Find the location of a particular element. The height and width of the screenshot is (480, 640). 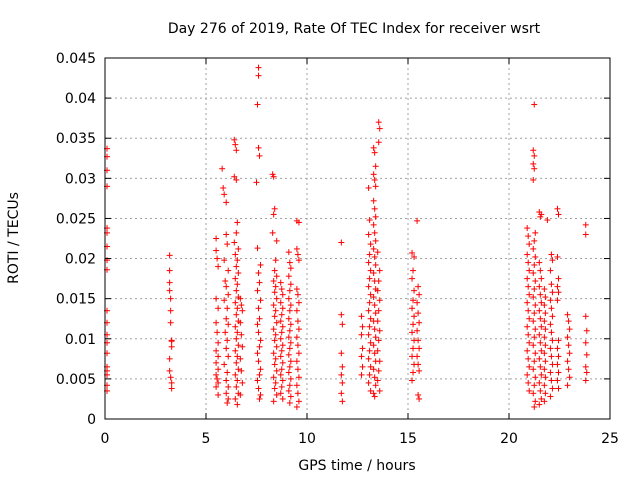

y-tick-label: 0.035 is located at coordinates (76, 139).